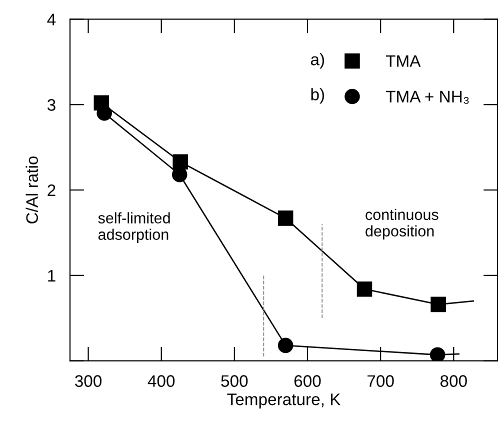 This screenshot has width=500, height=427. What do you see at coordinates (307, 381) in the screenshot?
I see `x-tick-label: 600` at bounding box center [307, 381].